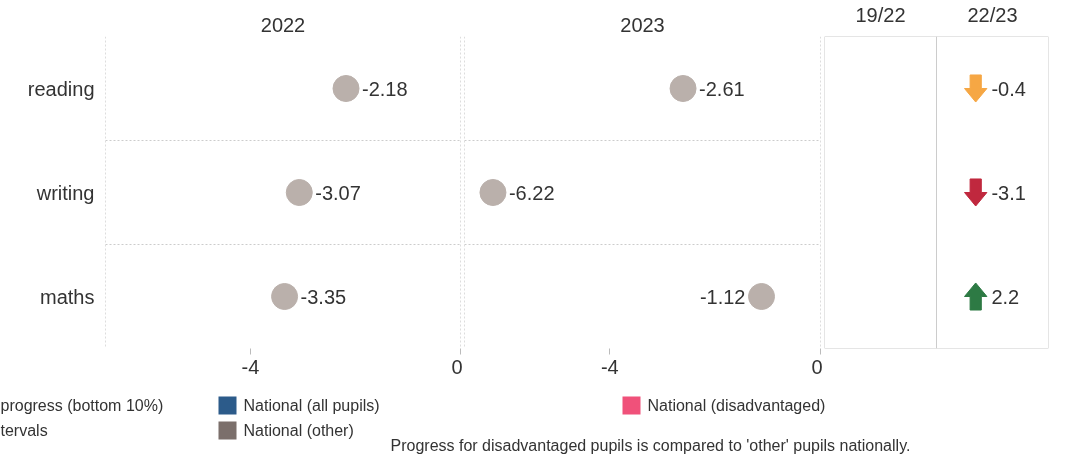 The image size is (1068, 468). What do you see at coordinates (992, 14) in the screenshot?
I see `text: 22/23` at bounding box center [992, 14].